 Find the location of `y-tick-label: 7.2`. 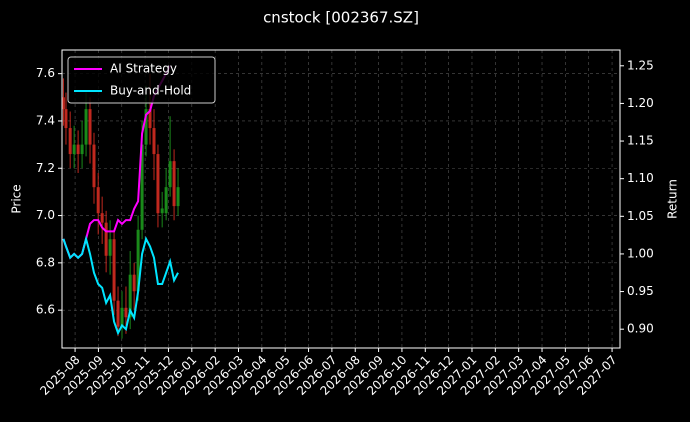

y-tick-label: 7.2 is located at coordinates (45, 168).